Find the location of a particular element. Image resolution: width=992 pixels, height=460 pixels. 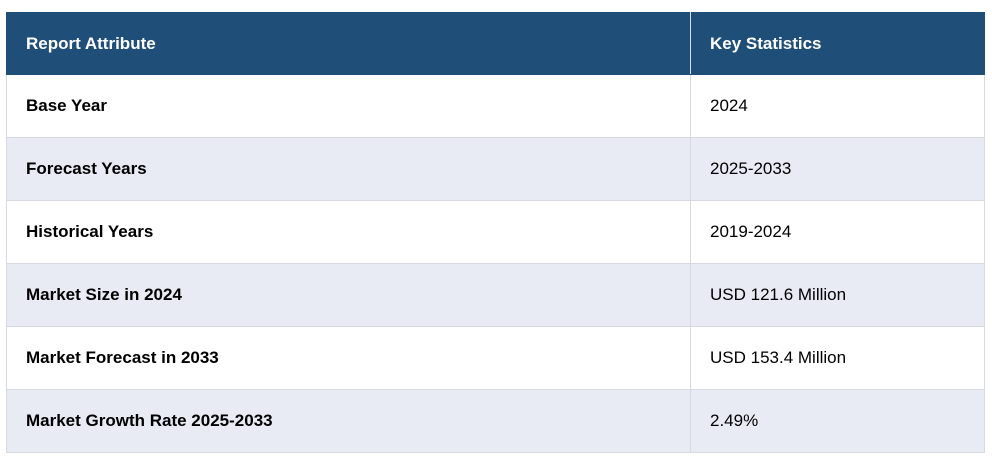

attribute-cell: Base Year is located at coordinates (348, 106).